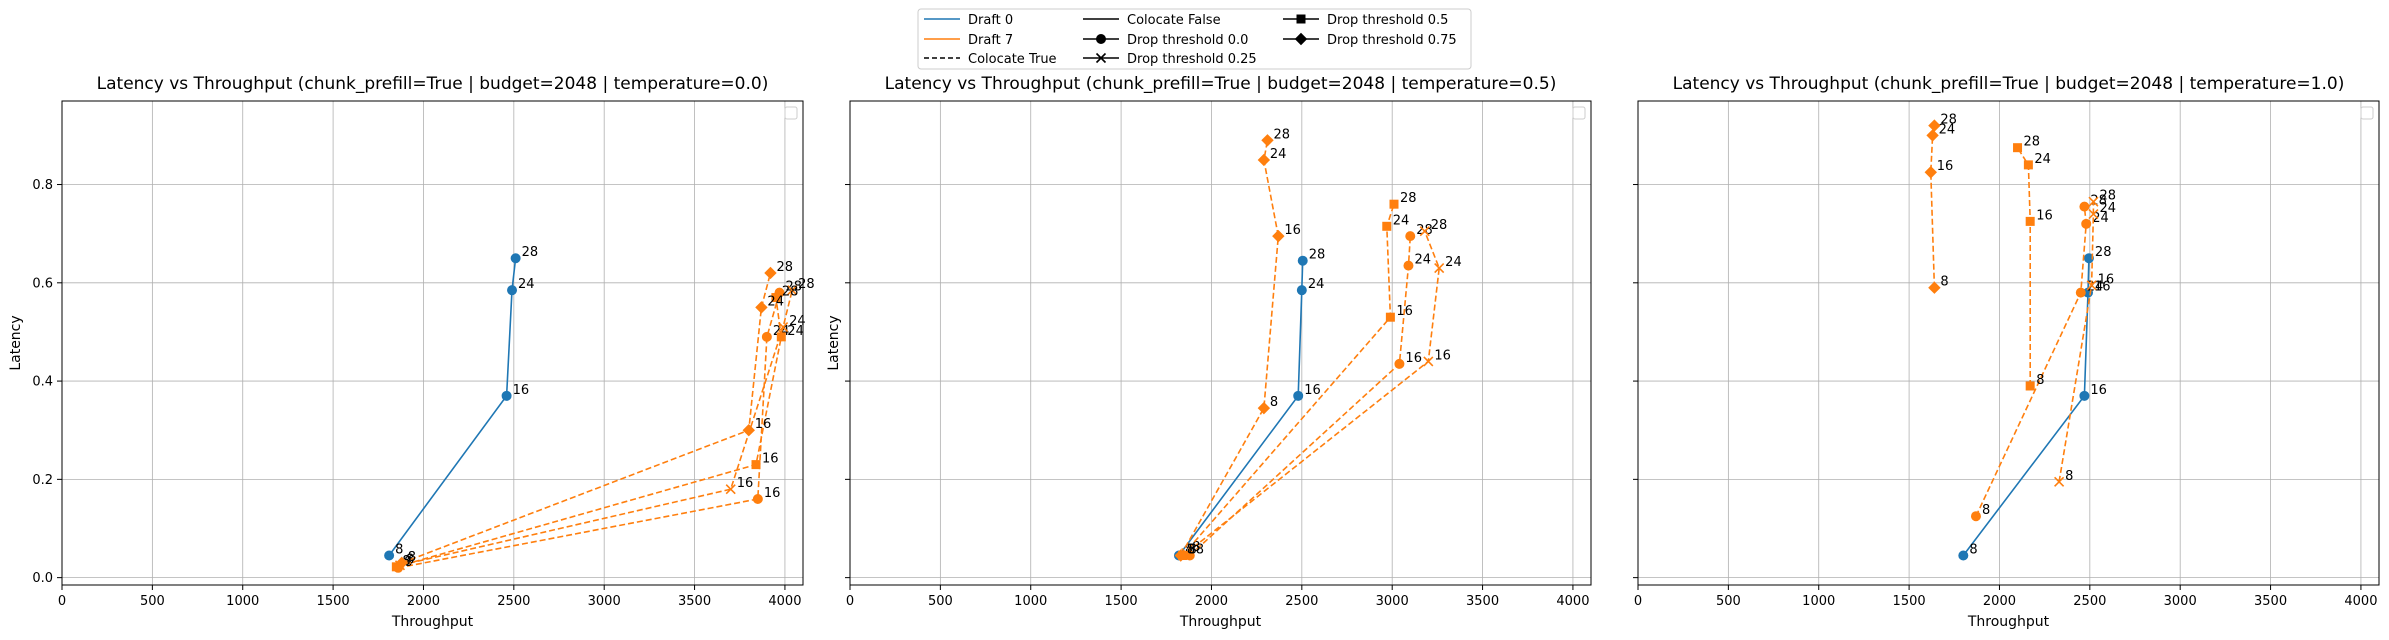  I want to click on legend-item: Drop threshold 0.25, so click(1170, 59).